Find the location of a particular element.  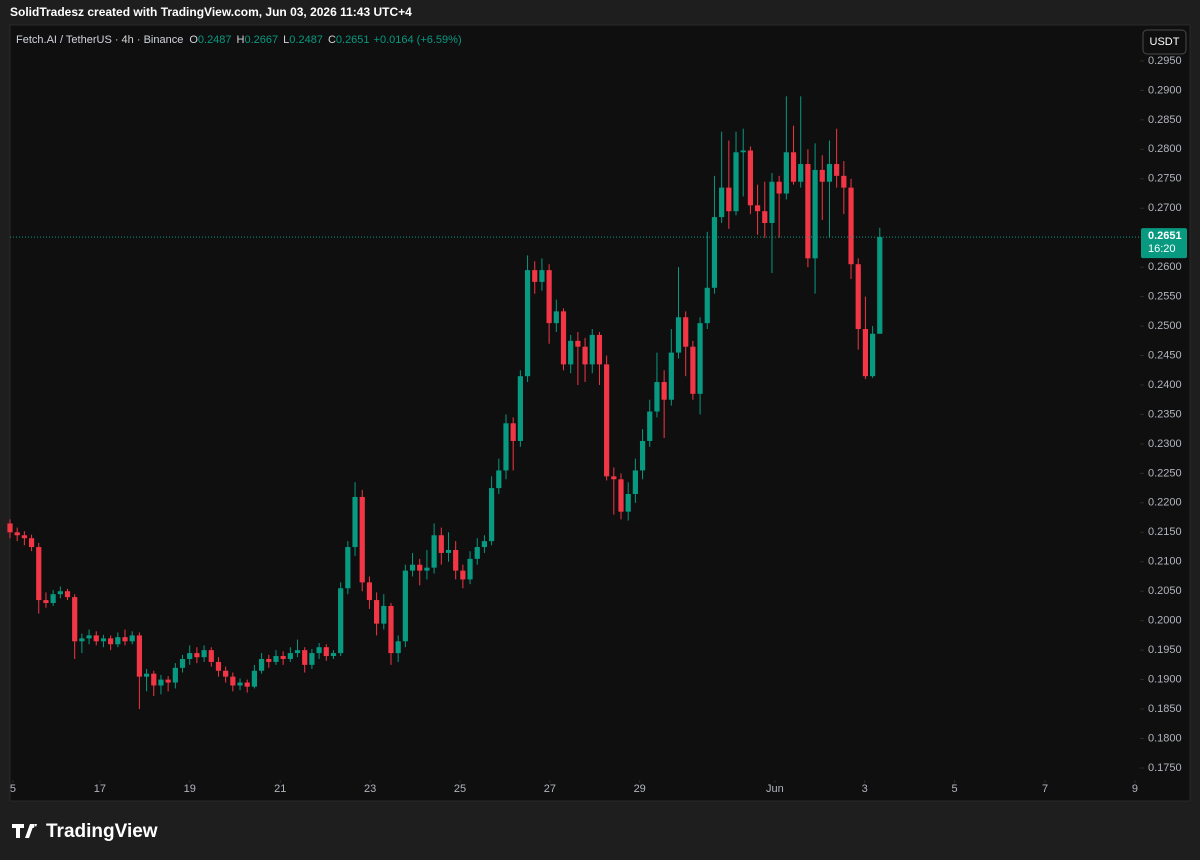

ohlc-value: 0.2667 is located at coordinates (262, 40).